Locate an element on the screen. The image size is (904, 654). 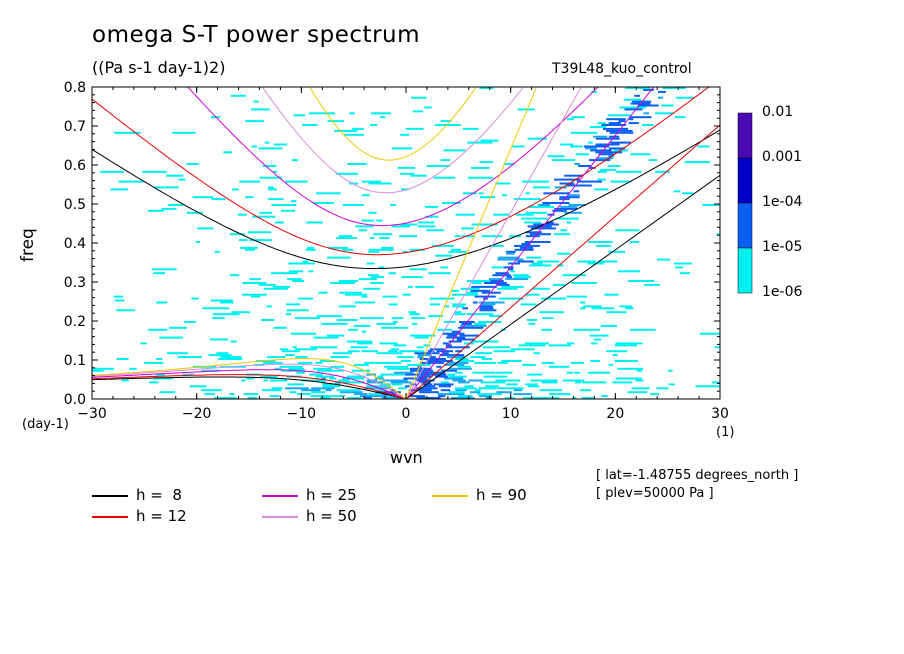
x-axis-units: (1) is located at coordinates (725, 432).